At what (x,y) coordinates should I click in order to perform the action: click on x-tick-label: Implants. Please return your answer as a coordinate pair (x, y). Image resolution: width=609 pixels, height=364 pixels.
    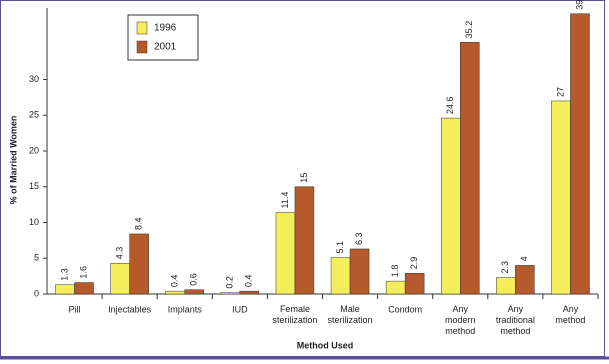
    Looking at the image, I should click on (185, 309).